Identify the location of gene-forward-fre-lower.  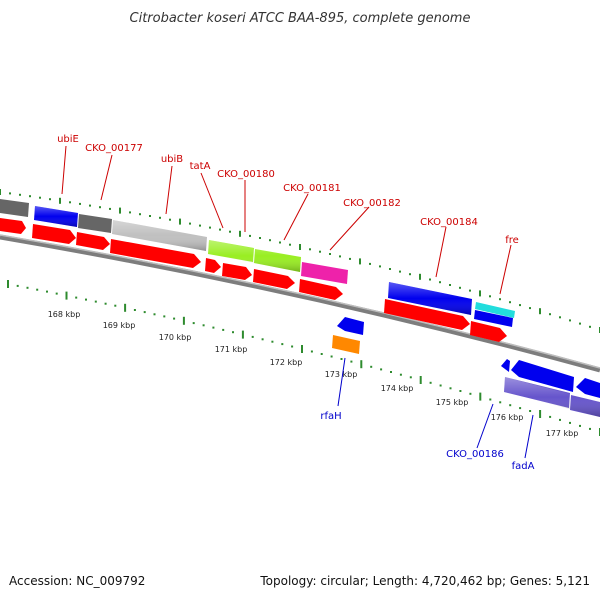
(493, 318).